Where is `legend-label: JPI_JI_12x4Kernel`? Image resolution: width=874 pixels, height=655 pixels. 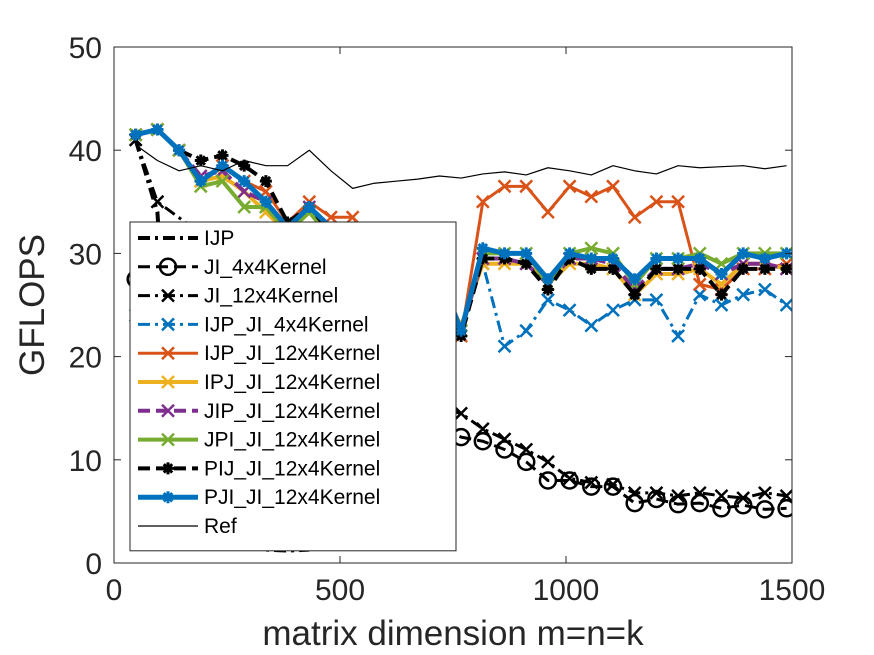 legend-label: JPI_JI_12x4Kernel is located at coordinates (292, 440).